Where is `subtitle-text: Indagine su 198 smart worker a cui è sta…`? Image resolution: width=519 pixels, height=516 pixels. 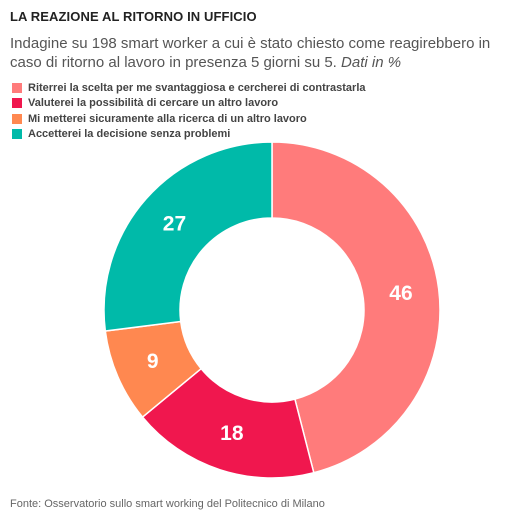
subtitle-text: Indagine su 198 smart worker a cui è sta… is located at coordinates (250, 53).